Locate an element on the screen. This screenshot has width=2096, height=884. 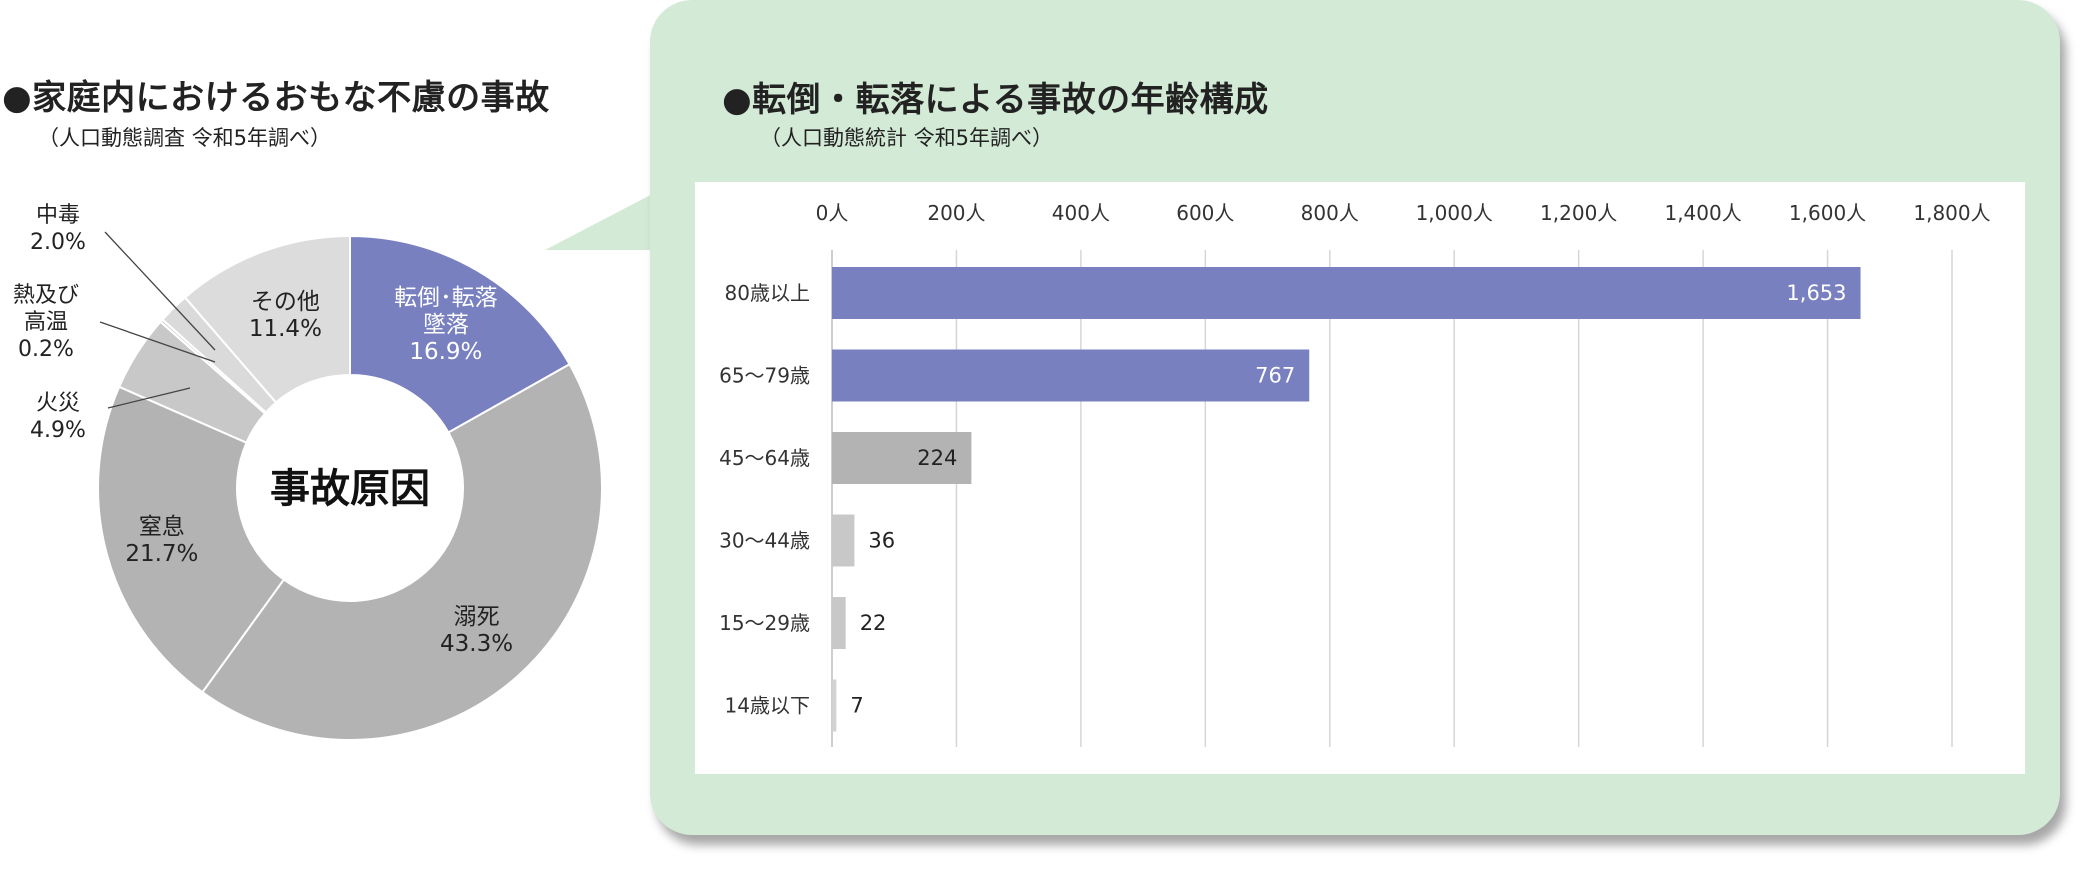
pie-slice-label: 中毒 2.0% is located at coordinates (58, 229).